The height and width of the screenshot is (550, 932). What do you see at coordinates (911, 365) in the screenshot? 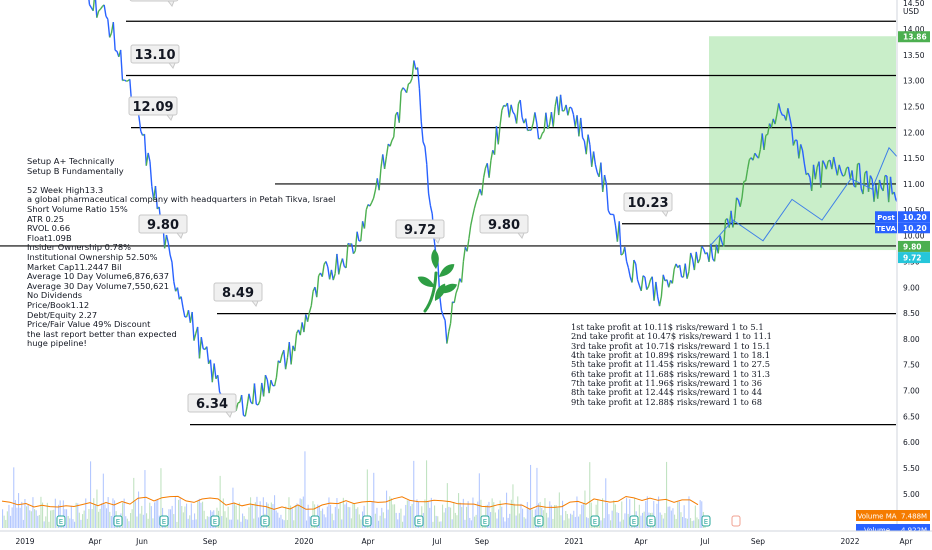
I see `price-axis-tick: 7.50` at bounding box center [911, 365].